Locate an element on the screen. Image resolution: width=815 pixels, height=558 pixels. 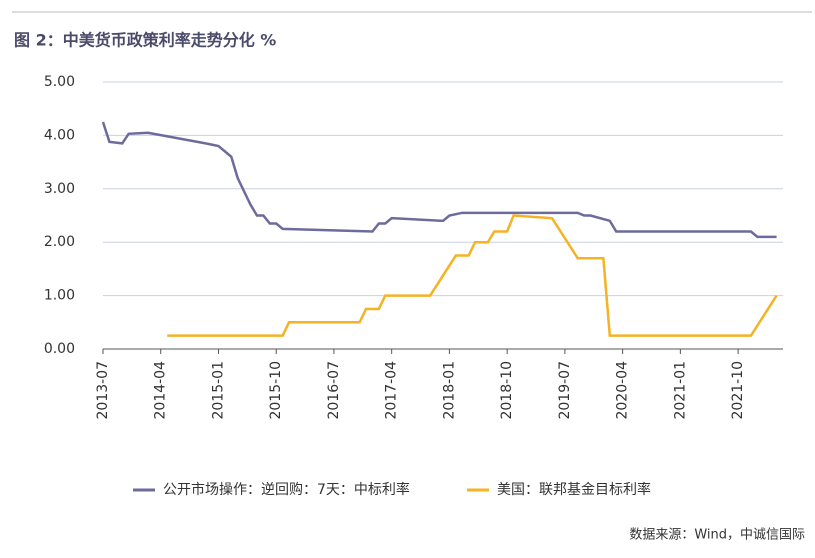
y-tick-label: 2.00 is located at coordinates (59, 242).